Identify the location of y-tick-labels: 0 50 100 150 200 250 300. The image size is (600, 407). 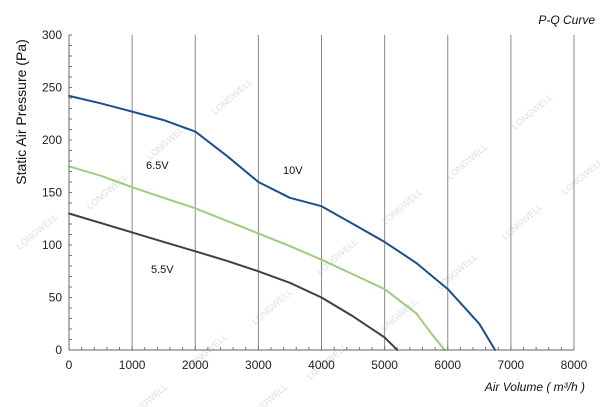
(52, 192).